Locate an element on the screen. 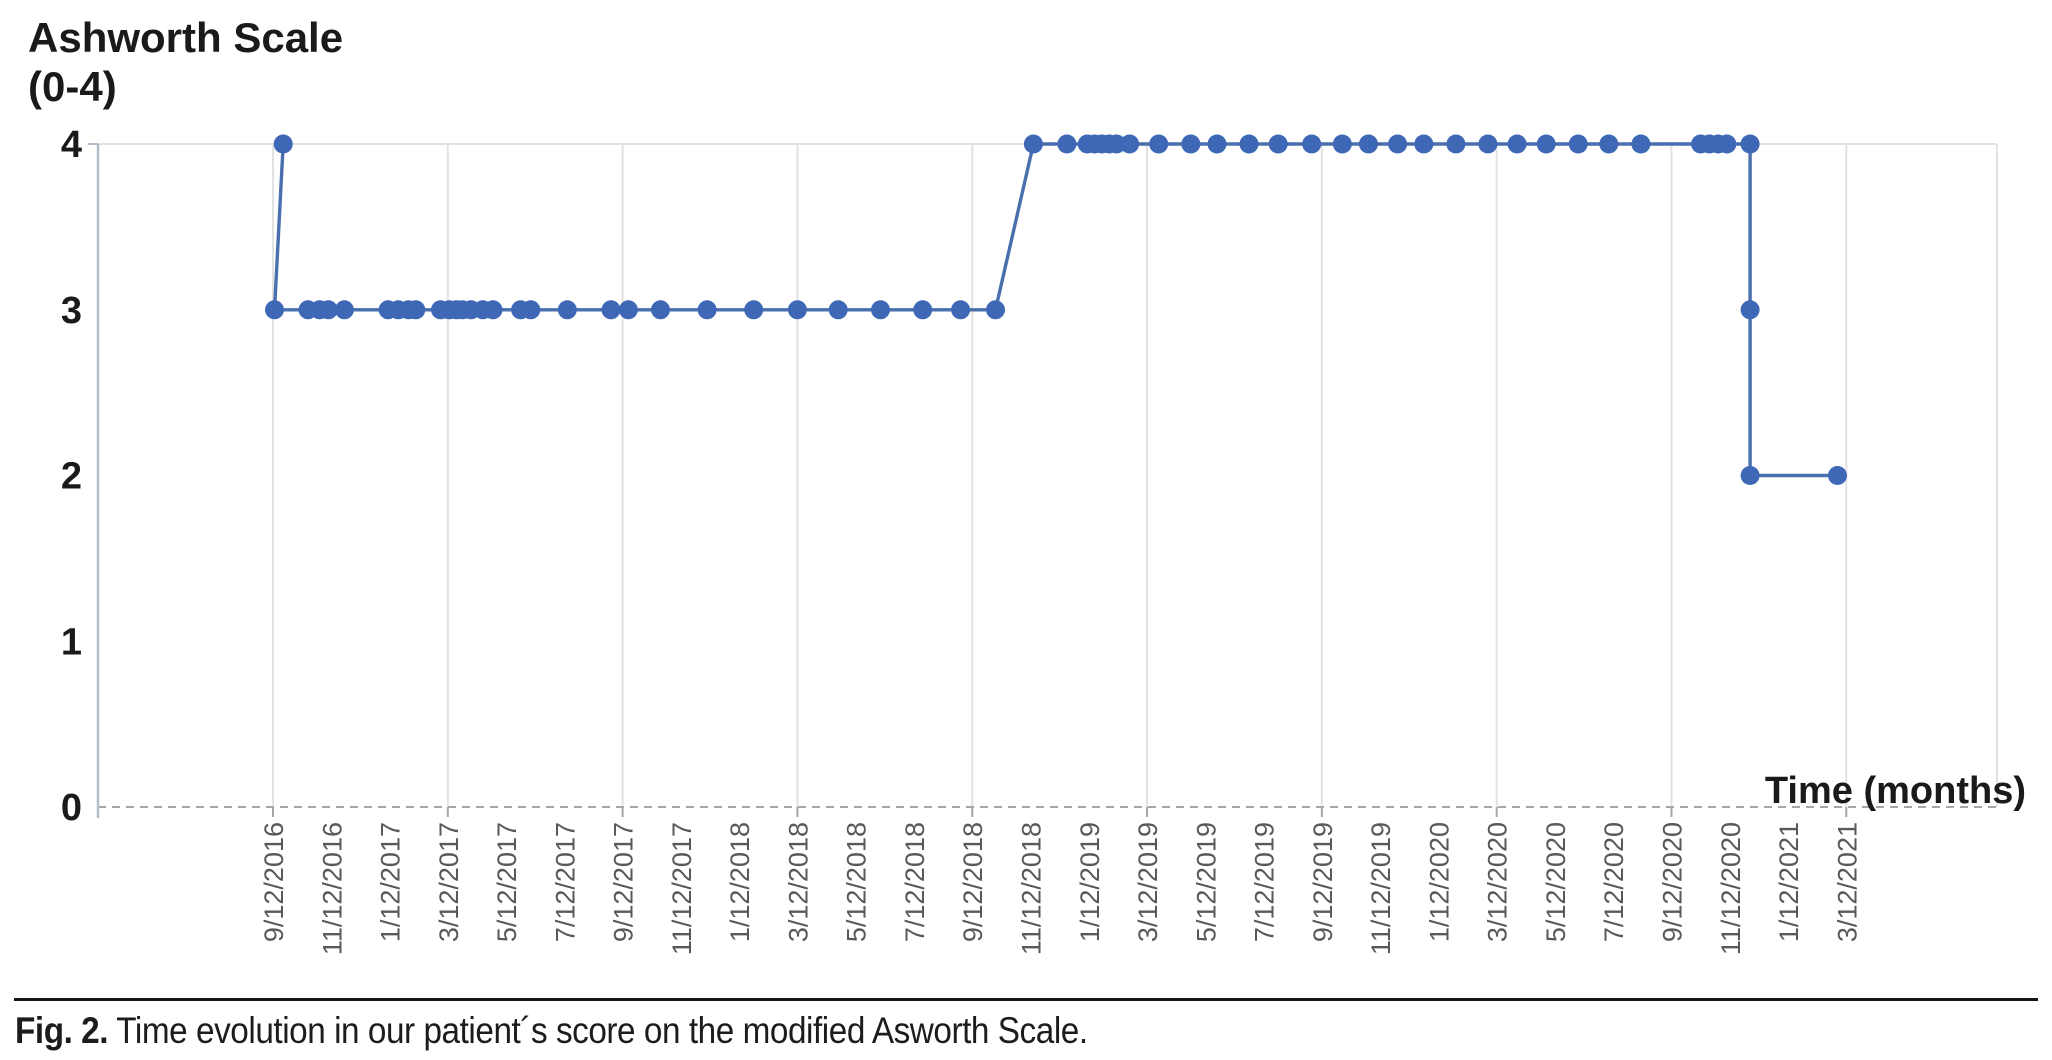  x-tick-label: 1/12/2020 is located at coordinates (1439, 882).